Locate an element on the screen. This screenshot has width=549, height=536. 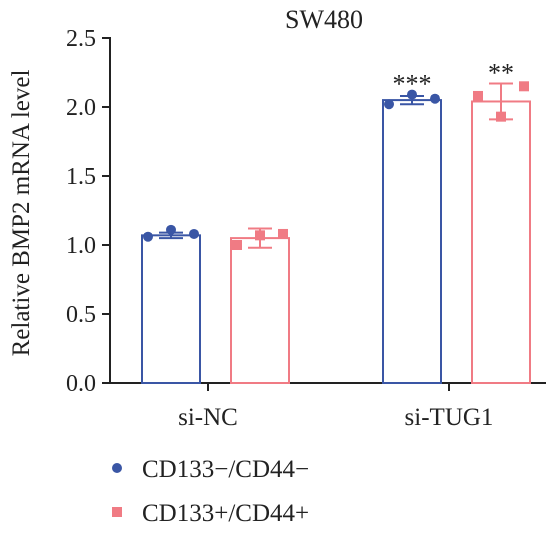
y-tick-label: 2.0 is located at coordinates (81, 108).